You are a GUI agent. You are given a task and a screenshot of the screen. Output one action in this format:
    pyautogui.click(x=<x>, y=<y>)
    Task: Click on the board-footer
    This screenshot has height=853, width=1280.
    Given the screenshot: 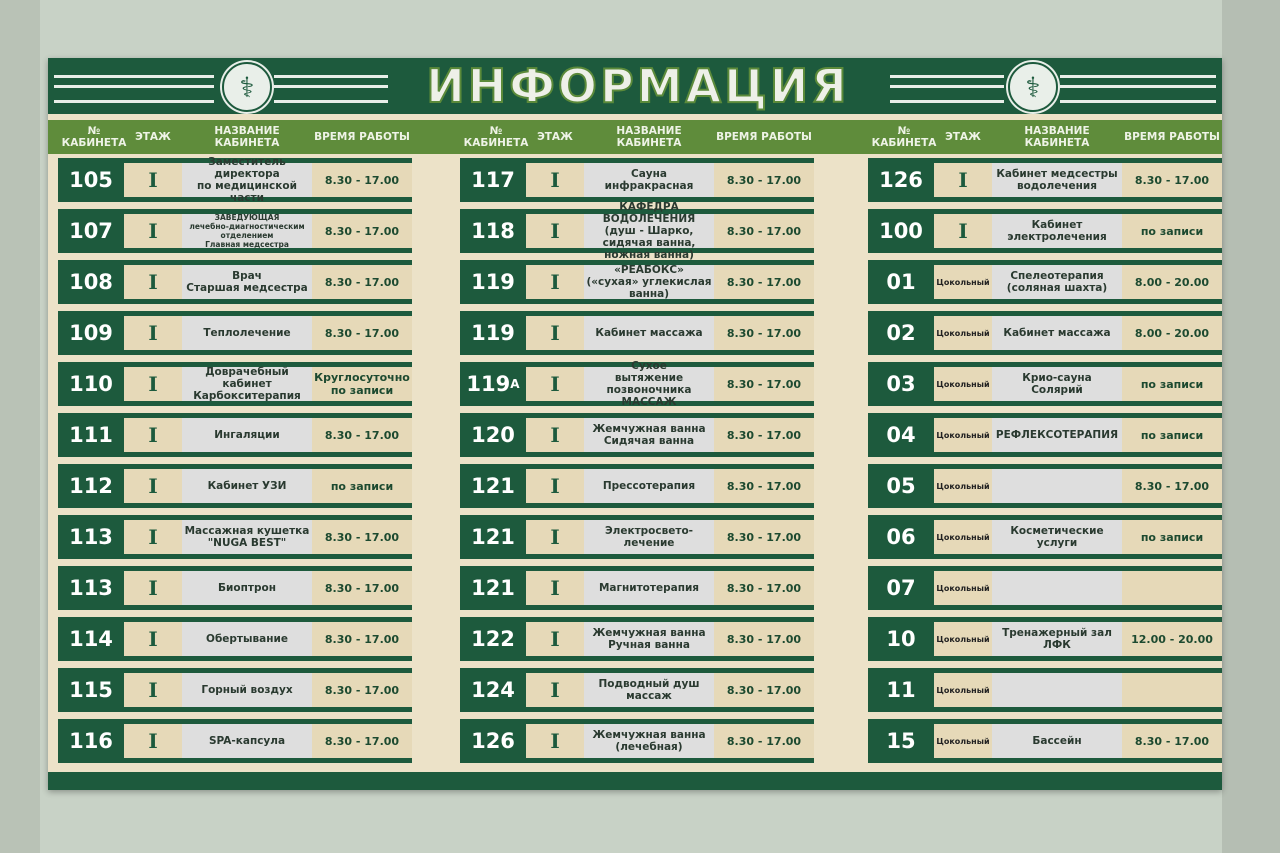 What is the action you would take?
    pyautogui.click(x=635, y=781)
    